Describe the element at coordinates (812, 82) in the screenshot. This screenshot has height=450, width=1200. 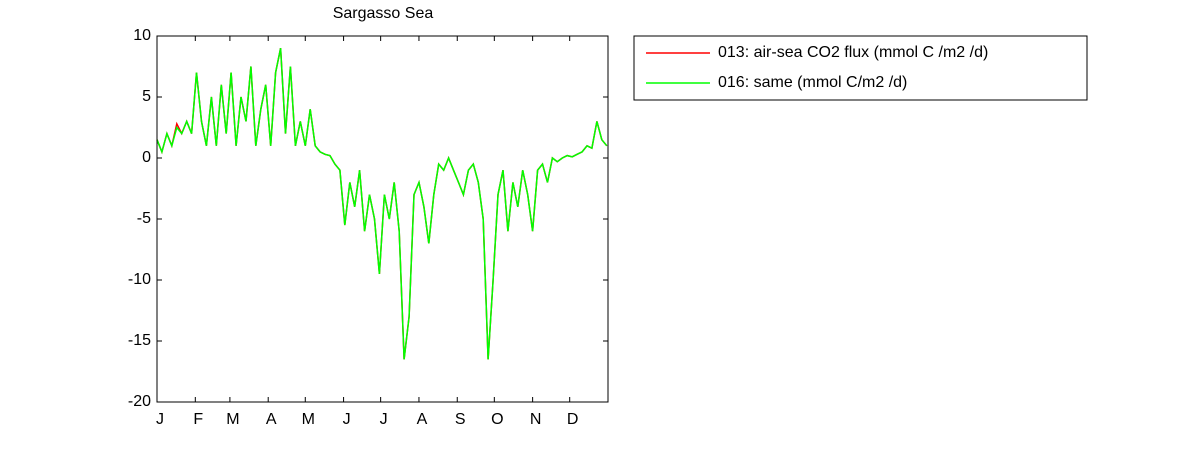
I see `legend-label: 016: same (mmol C/m2 /d)` at that location.